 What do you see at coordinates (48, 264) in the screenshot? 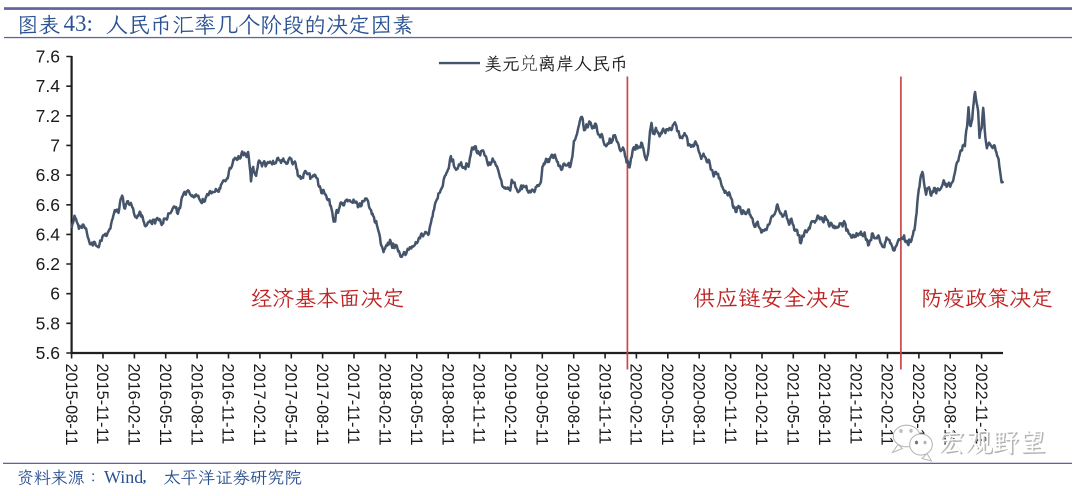
I see `svg-text: 6.2` at bounding box center [48, 264].